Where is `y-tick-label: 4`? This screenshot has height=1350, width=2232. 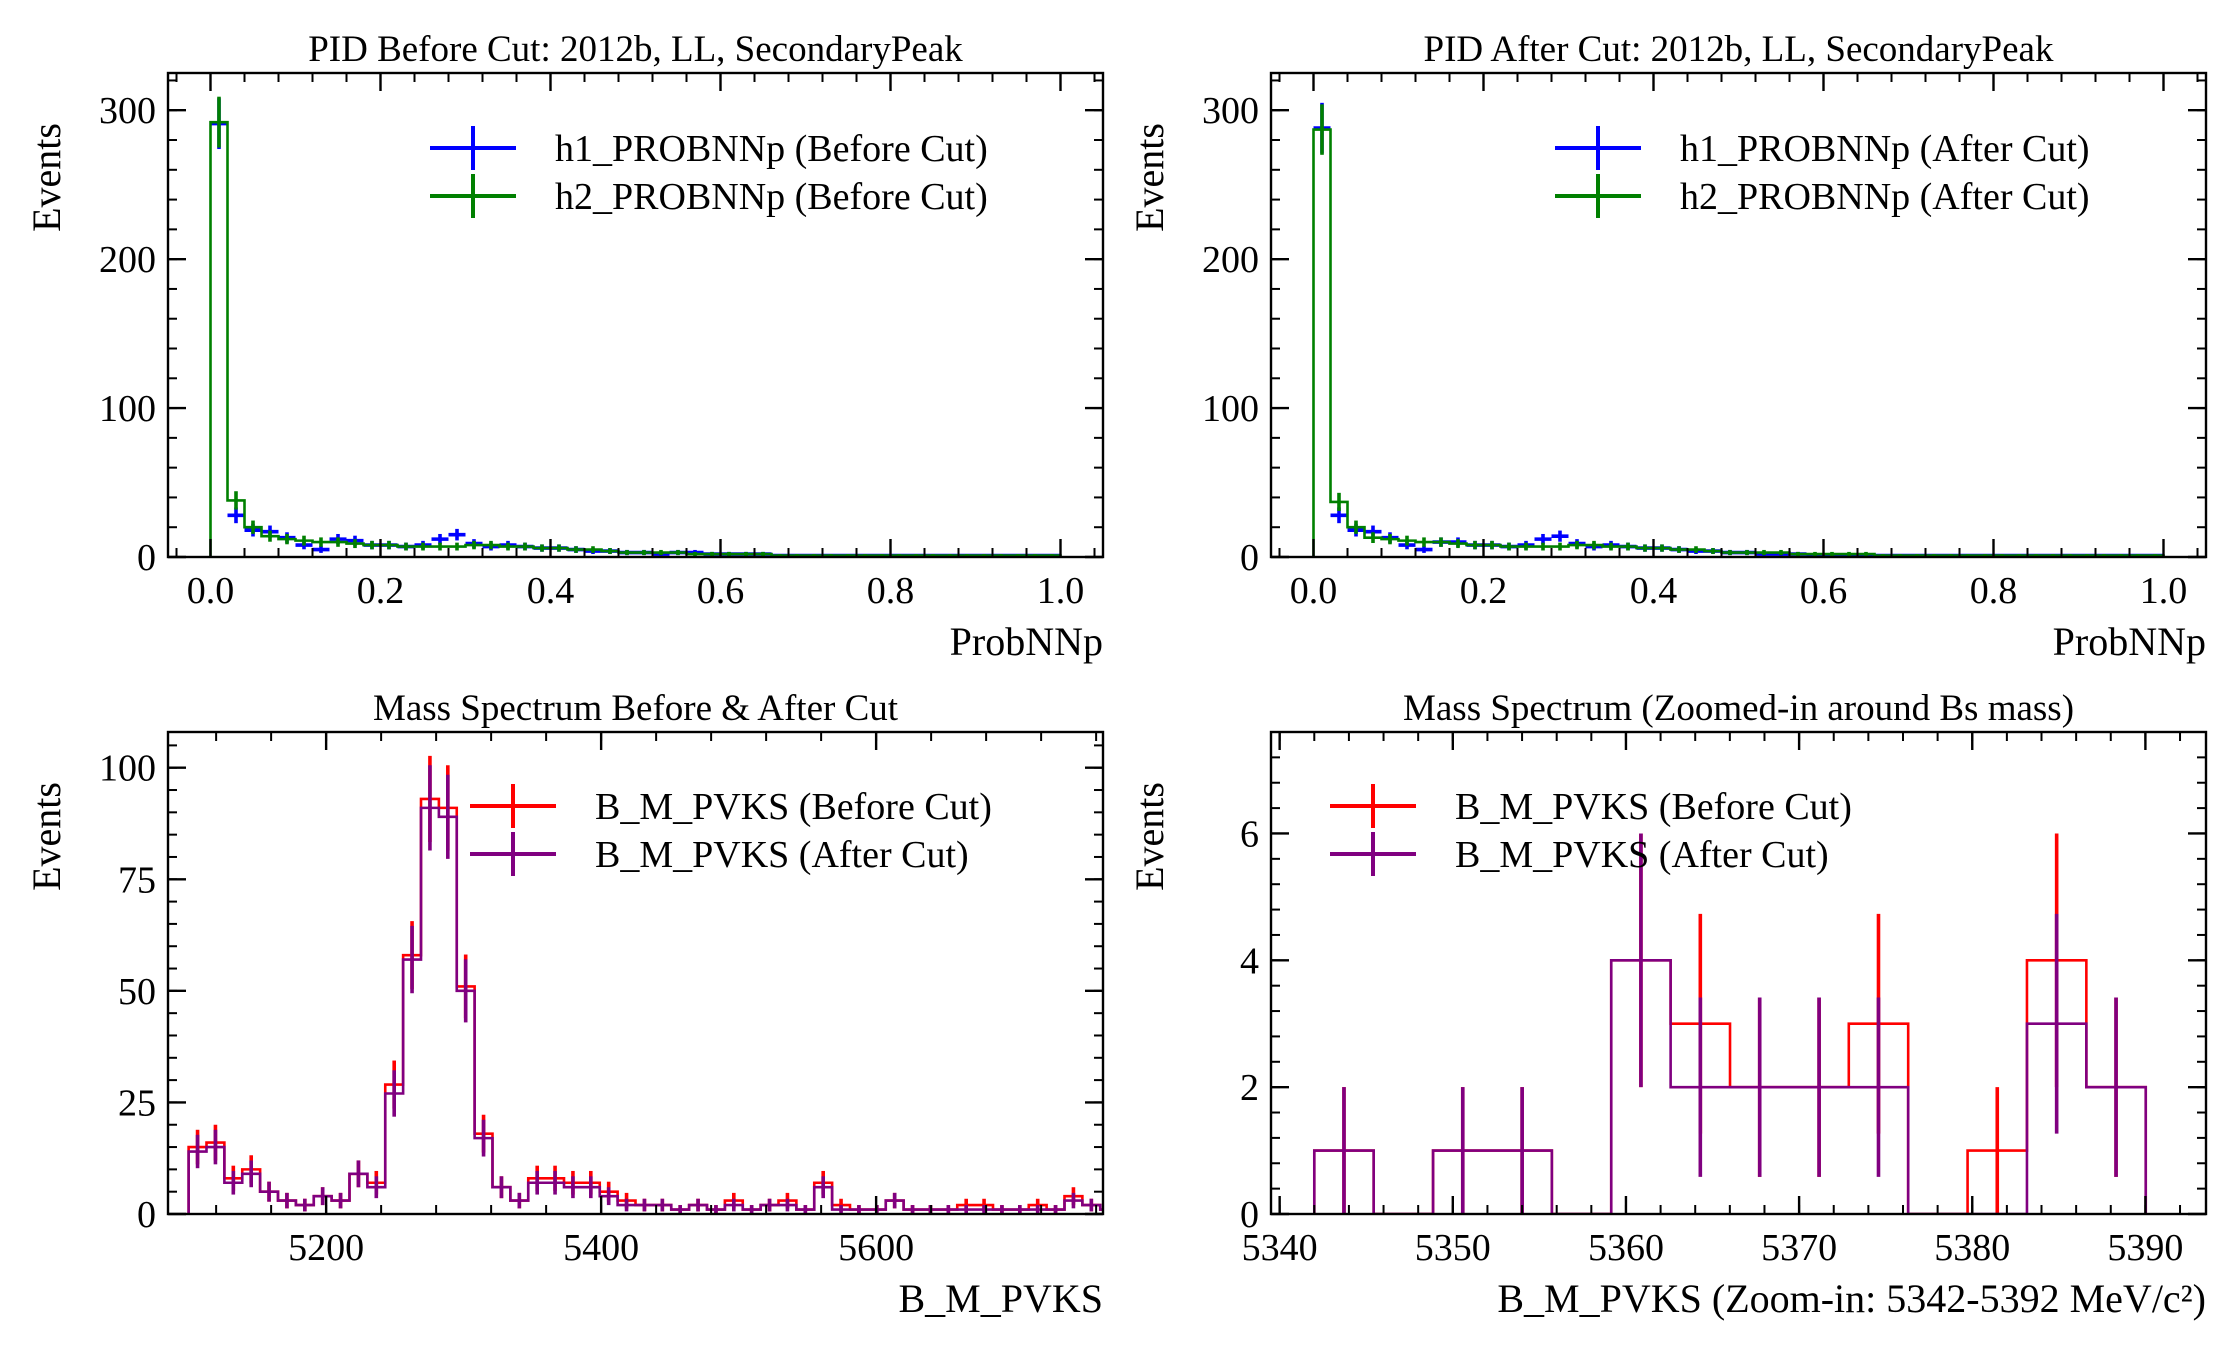
y-tick-label: 4 is located at coordinates (1249, 961).